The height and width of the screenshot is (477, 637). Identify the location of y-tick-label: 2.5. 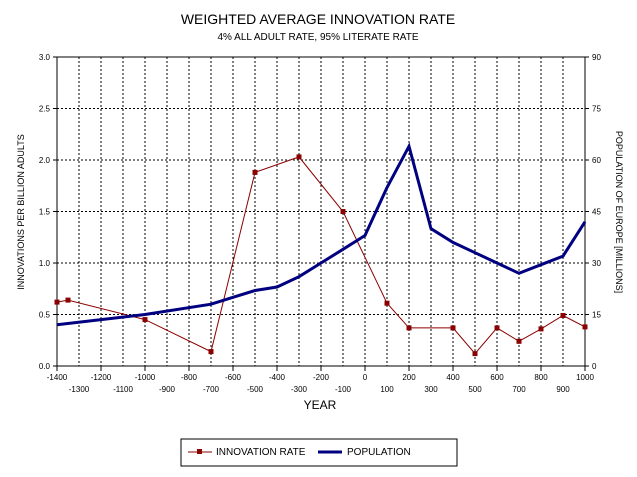
(45, 109).